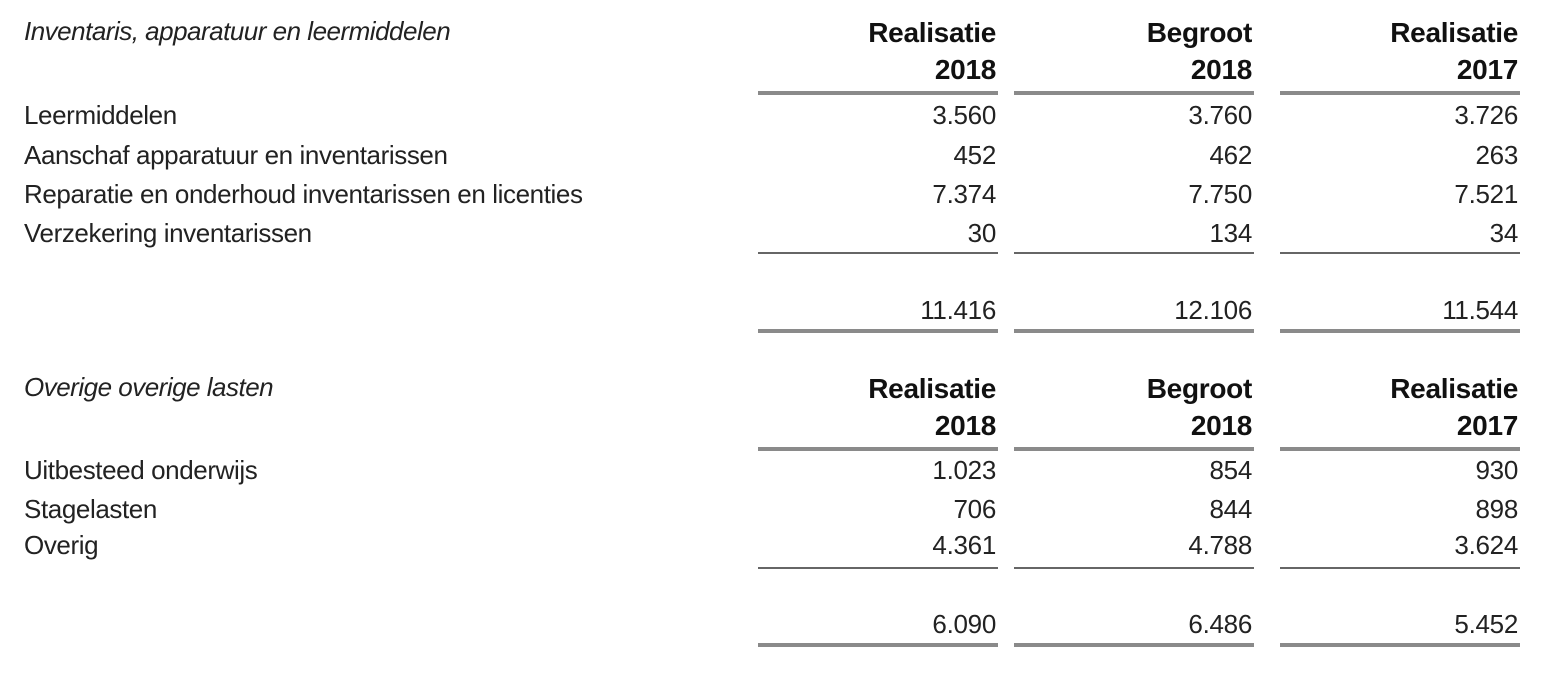 The image size is (1560, 674). What do you see at coordinates (958, 310) in the screenshot?
I see `total-value: 11.416` at bounding box center [958, 310].